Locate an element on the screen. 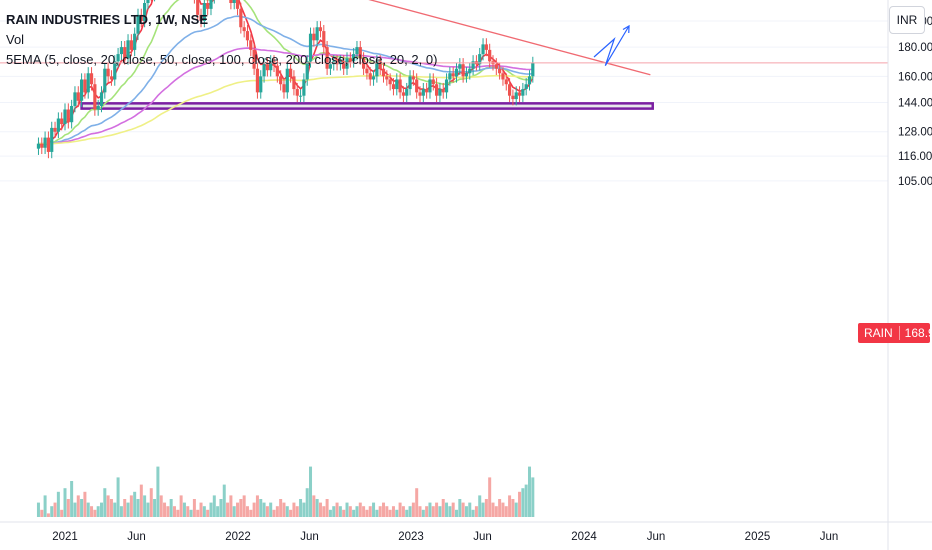 The width and height of the screenshot is (932, 550). x-axis-tick-label: Jun is located at coordinates (829, 537).